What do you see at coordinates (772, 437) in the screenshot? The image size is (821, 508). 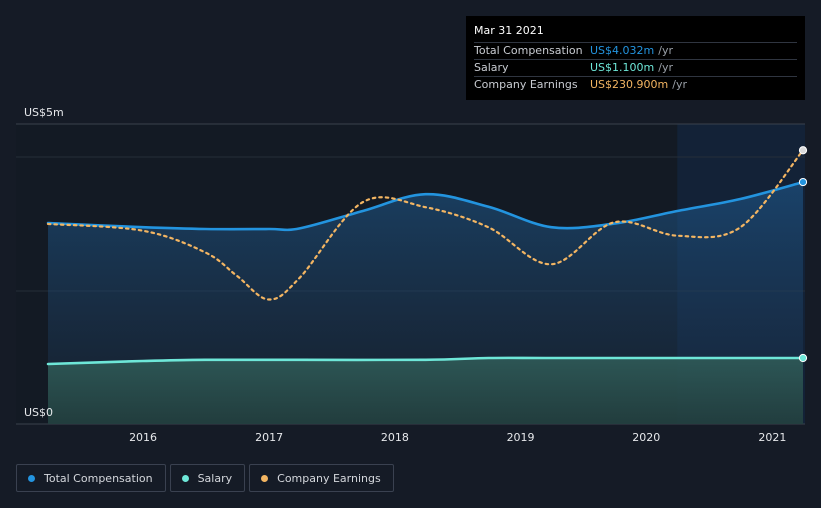 I see `x-tick-label: 2021` at bounding box center [772, 437].